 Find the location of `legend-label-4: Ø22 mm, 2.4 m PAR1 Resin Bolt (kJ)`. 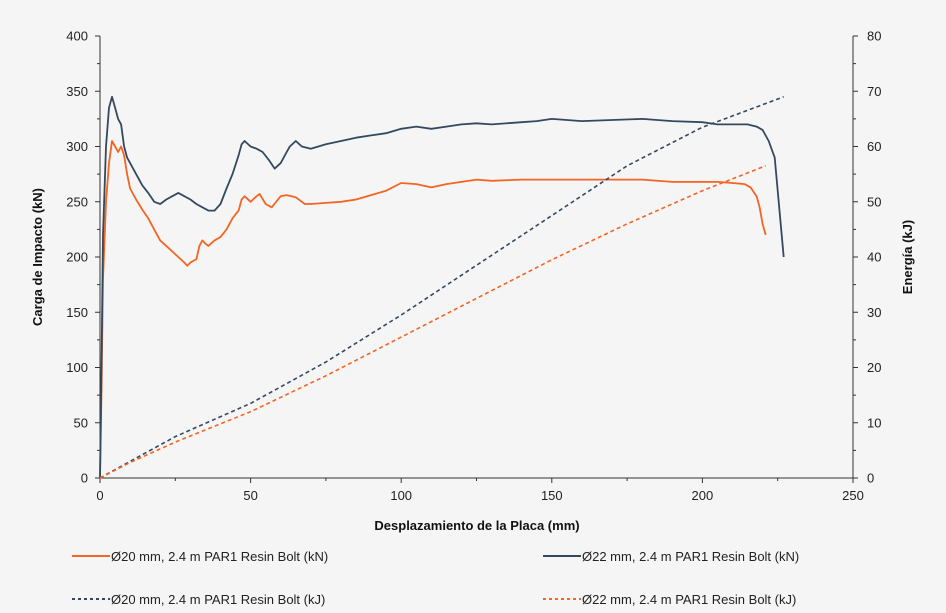

legend-label-4: Ø22 mm, 2.4 m PAR1 Resin Bolt (kJ) is located at coordinates (689, 599).